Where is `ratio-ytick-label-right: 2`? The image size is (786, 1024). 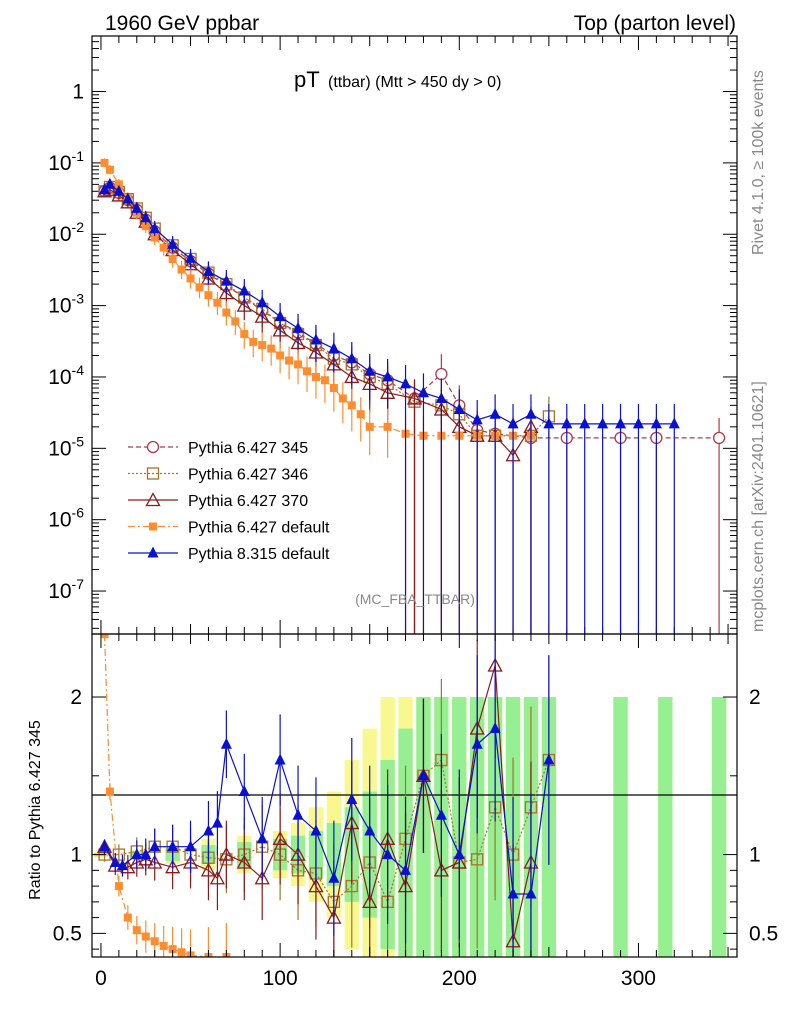 ratio-ytick-label-right: 2 is located at coordinates (755, 697).